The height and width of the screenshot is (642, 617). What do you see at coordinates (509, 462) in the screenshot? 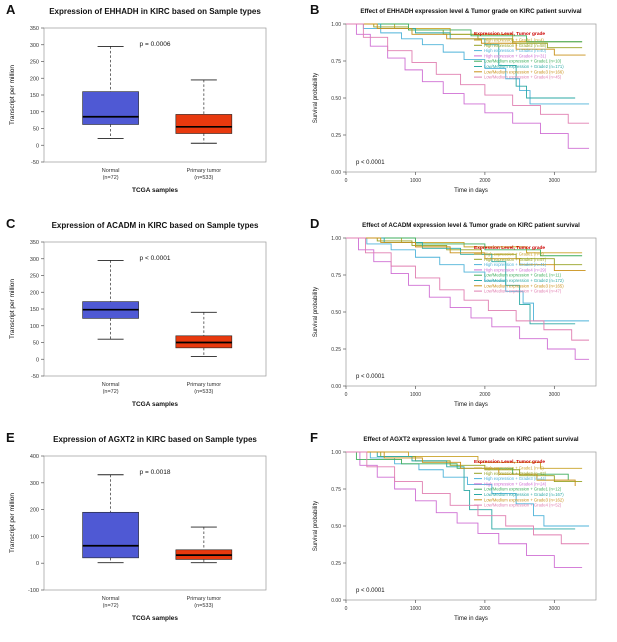
I see `legend-title: Expression Level, Tumor grade` at bounding box center [509, 462].